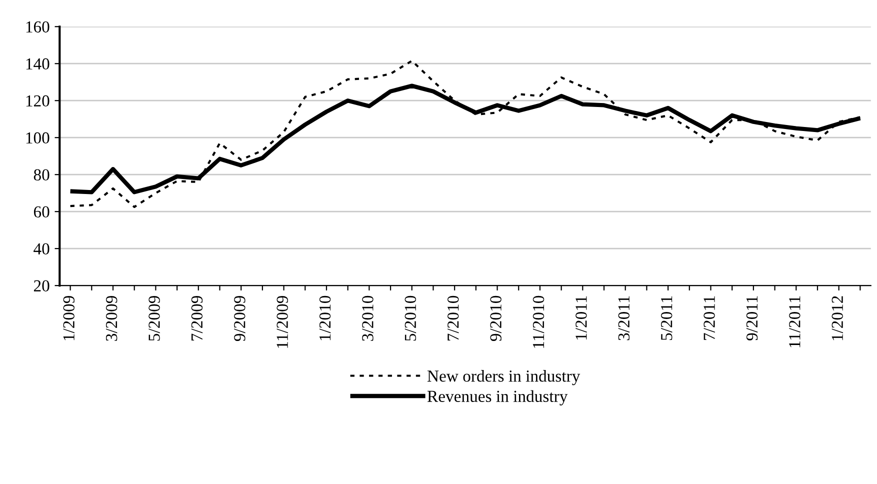  What do you see at coordinates (503, 378) in the screenshot?
I see `legend-label: New orders in industry` at bounding box center [503, 378].